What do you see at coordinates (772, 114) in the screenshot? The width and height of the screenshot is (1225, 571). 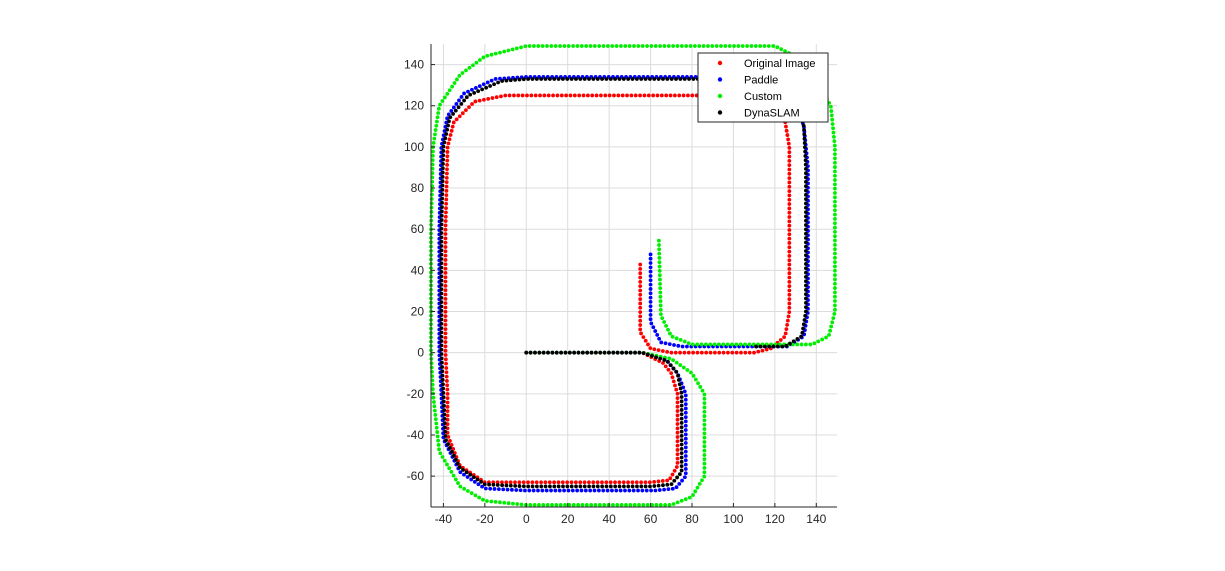 I see `legend-label: DynaSLAM` at bounding box center [772, 114].